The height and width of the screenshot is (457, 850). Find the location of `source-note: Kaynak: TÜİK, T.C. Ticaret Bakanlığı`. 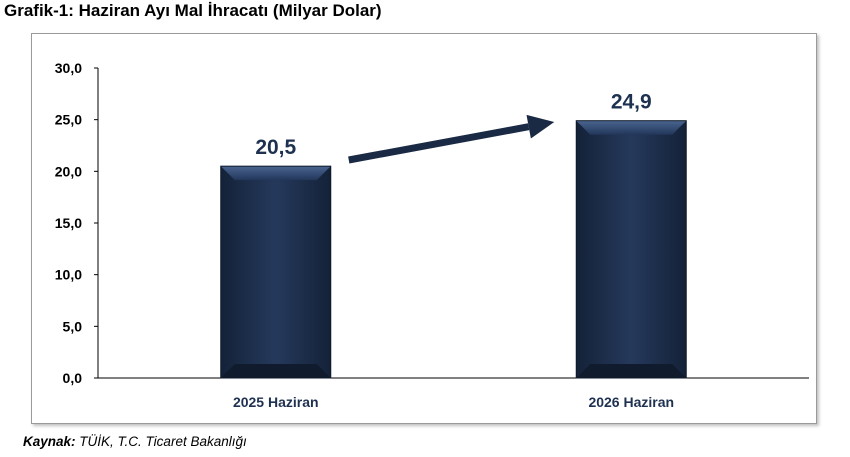

source-note: Kaynak: TÜİK, T.C. Ticaret Bakanlığı is located at coordinates (135, 441).